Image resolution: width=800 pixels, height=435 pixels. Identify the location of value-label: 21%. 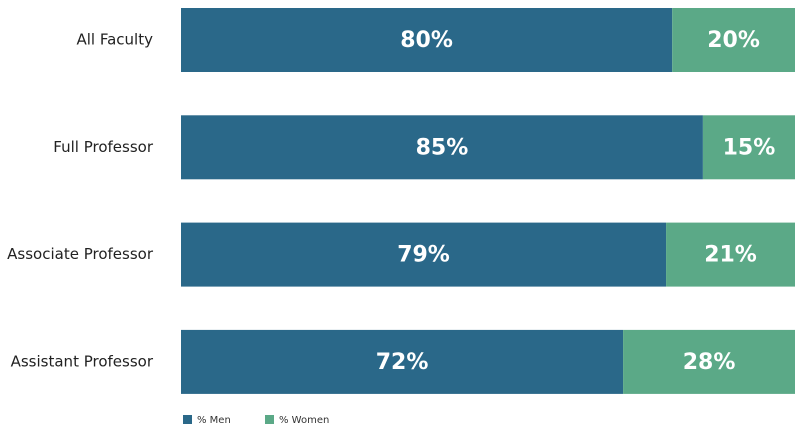
(730, 255).